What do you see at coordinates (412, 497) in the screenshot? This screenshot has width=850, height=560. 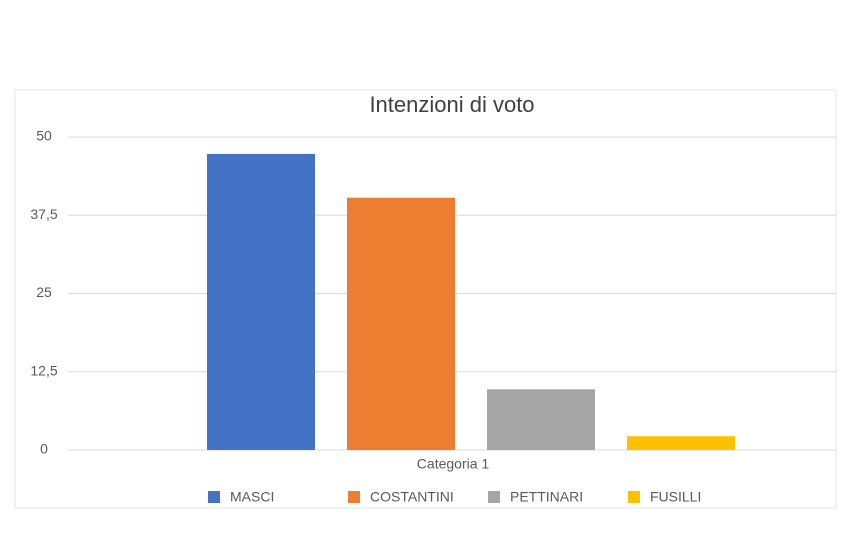 I see `legend-label: COSTANTINI` at bounding box center [412, 497].